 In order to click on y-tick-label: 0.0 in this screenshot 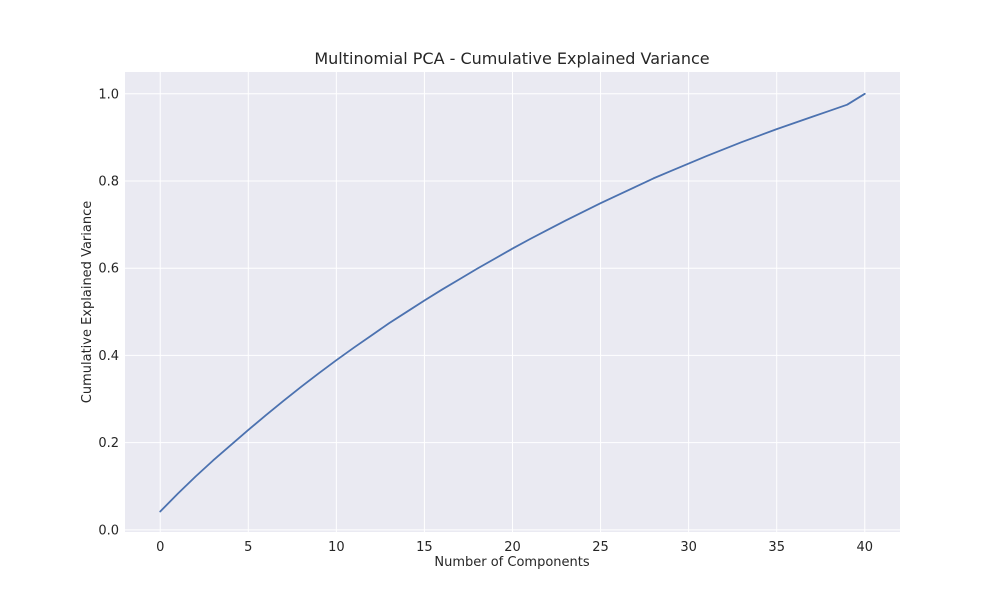, I will do `click(108, 530)`.